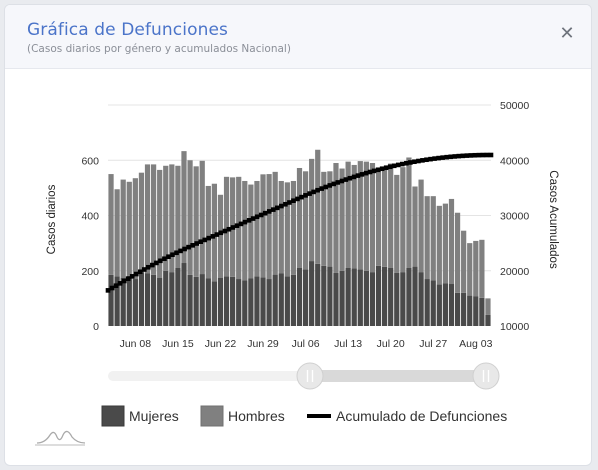  Describe the element at coordinates (398, 376) in the screenshot. I see `navigator-selected-range` at that location.